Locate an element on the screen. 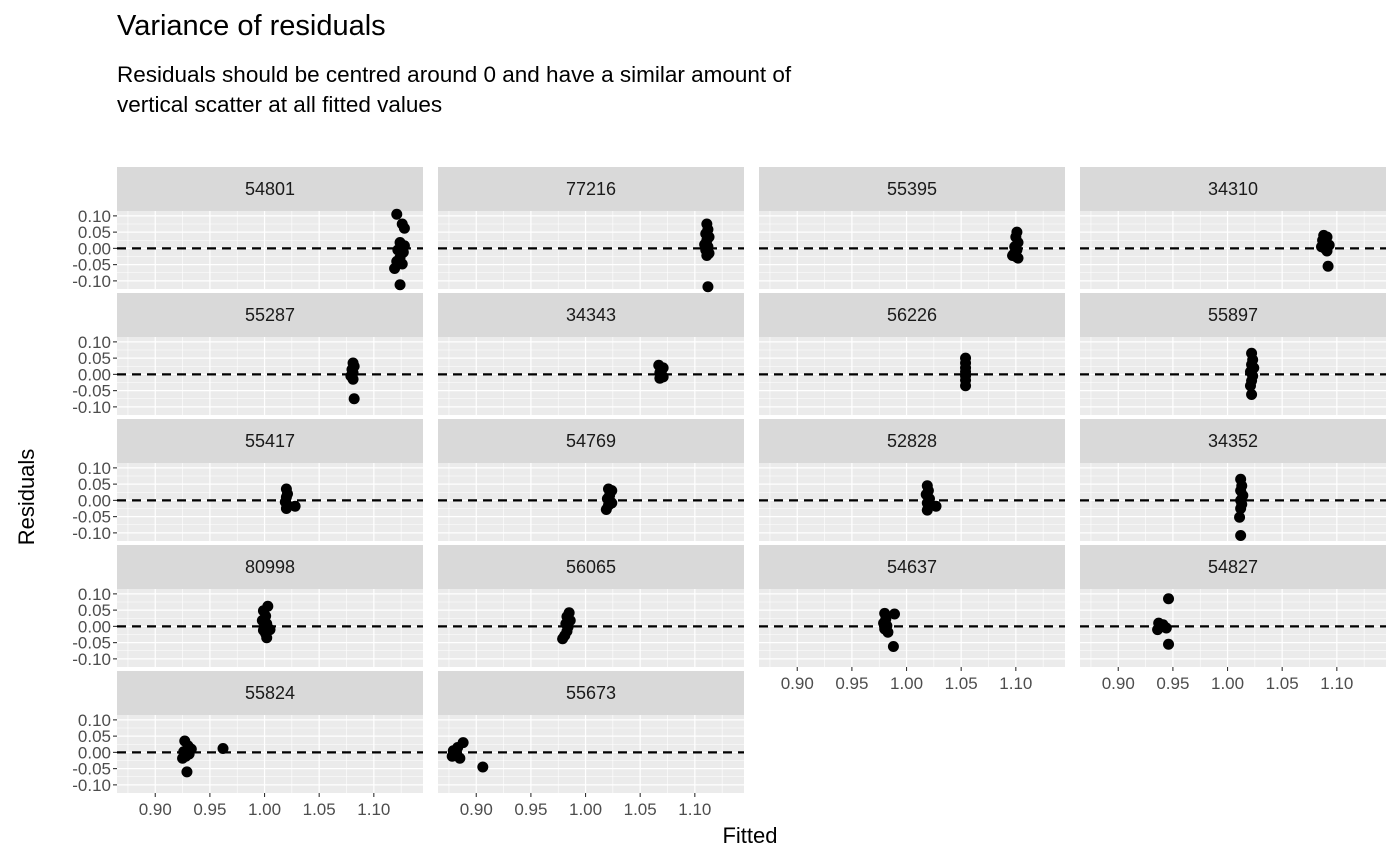  facet-panel-34343: 34343 is located at coordinates (591, 354).